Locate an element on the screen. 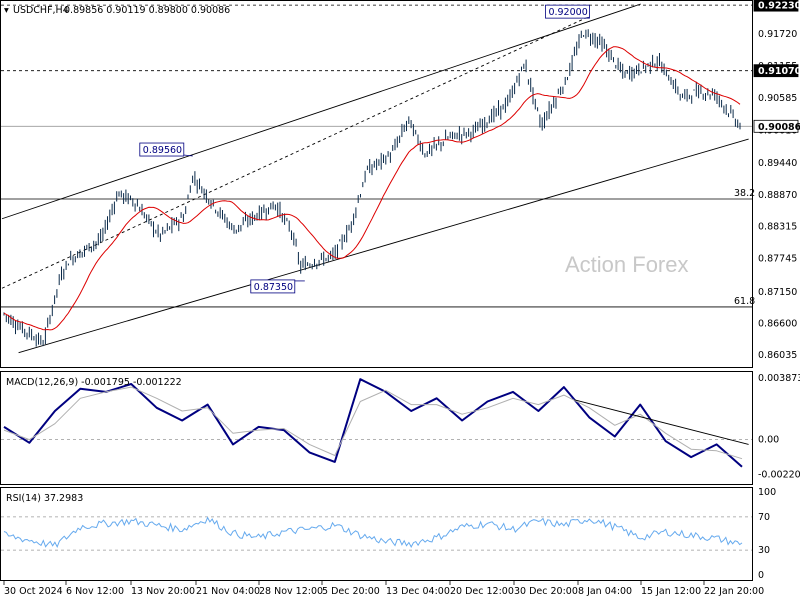 This screenshot has width=800, height=600. x-tick-label: 6 Nov 12:00 is located at coordinates (95, 591).